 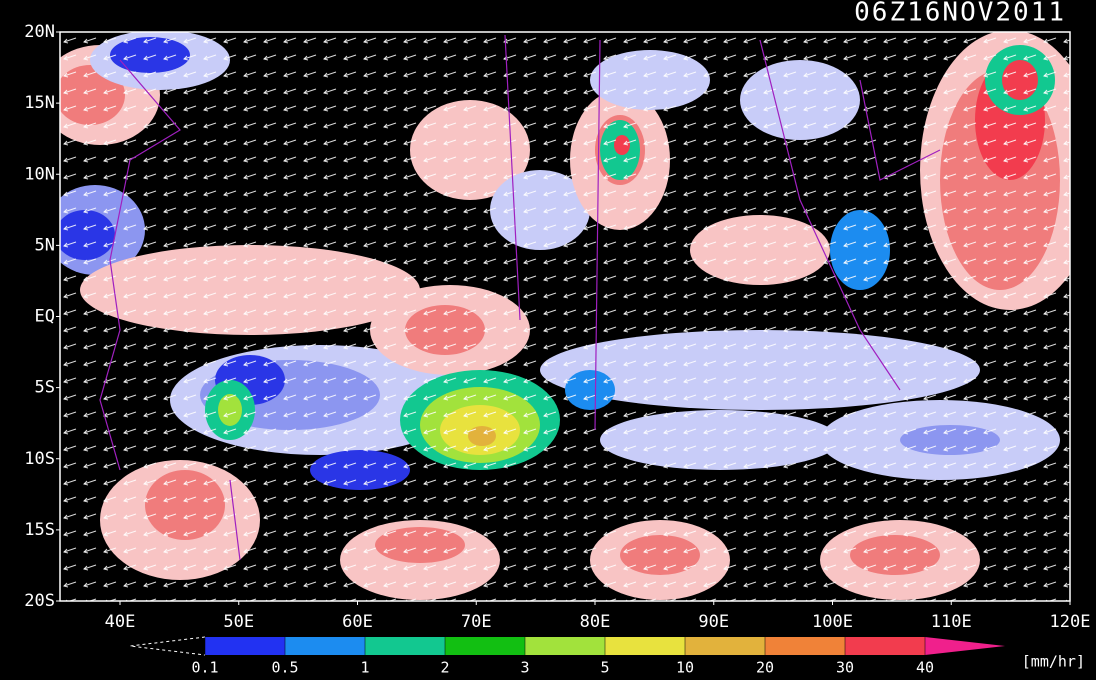 What do you see at coordinates (39, 530) in the screenshot?
I see `lat-label: 15S` at bounding box center [39, 530].